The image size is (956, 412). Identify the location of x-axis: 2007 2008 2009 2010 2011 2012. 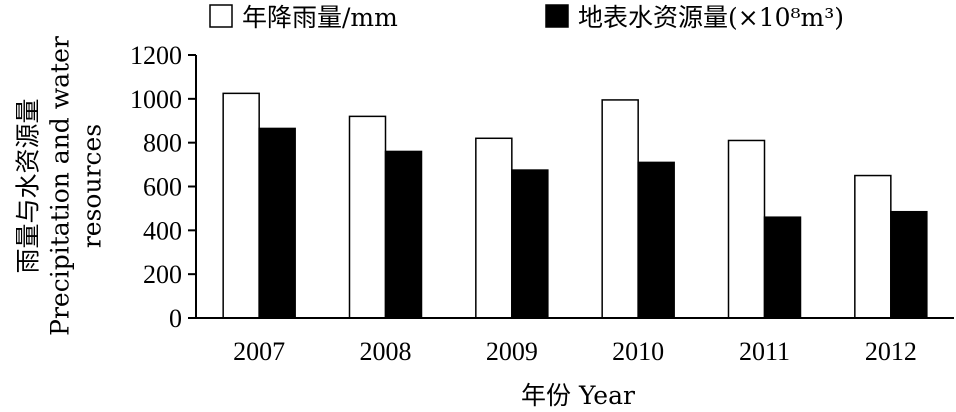
(575, 341).